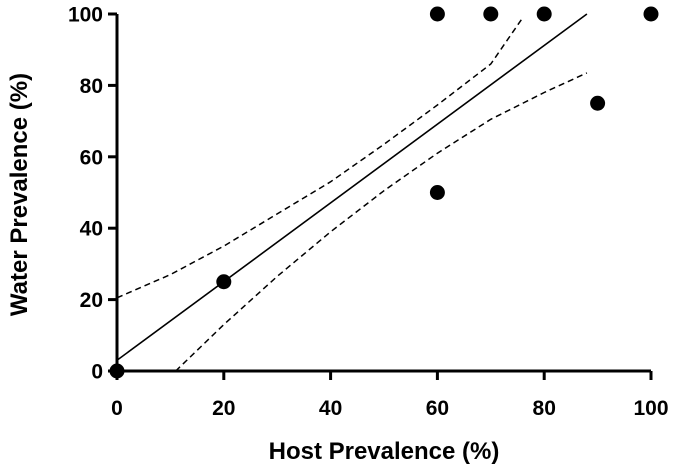 The image size is (675, 470). Describe the element at coordinates (544, 408) in the screenshot. I see `x-tick-label: 80` at that location.